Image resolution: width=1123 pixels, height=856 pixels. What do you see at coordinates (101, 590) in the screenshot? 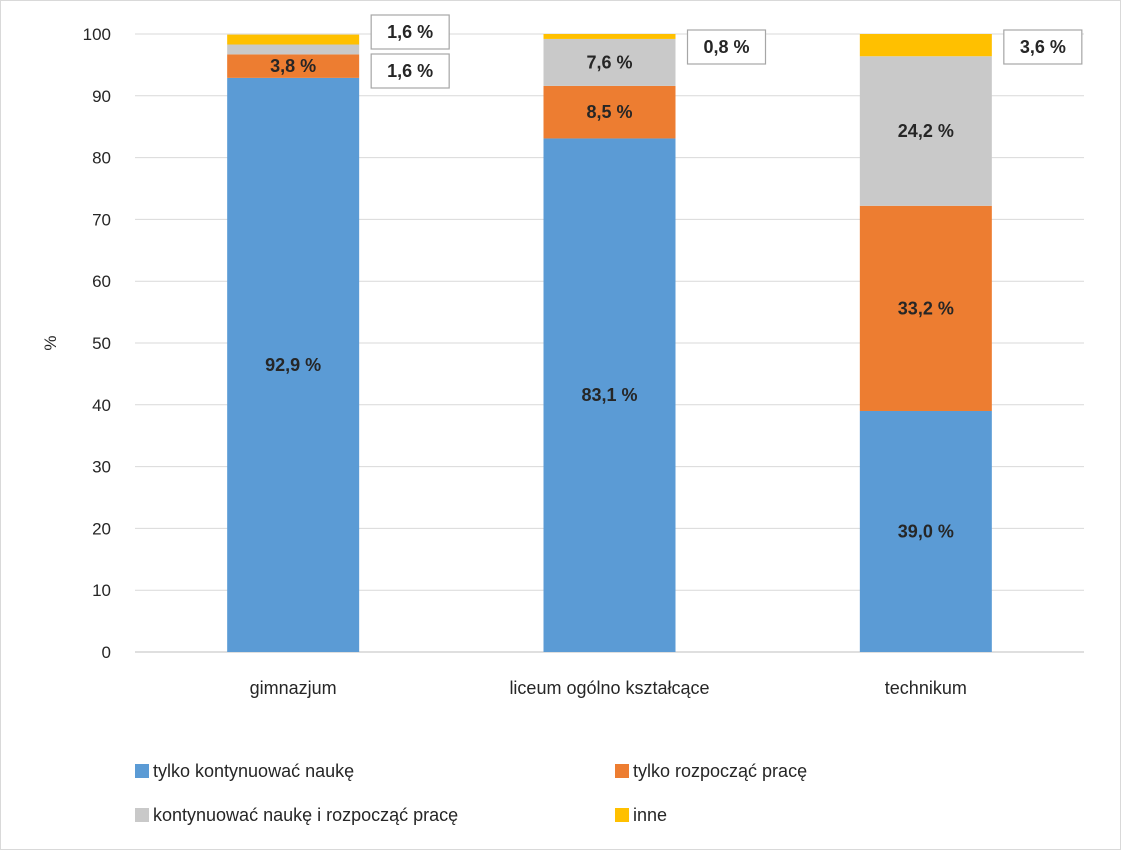
I see `y-tick-label: 10` at bounding box center [101, 590].